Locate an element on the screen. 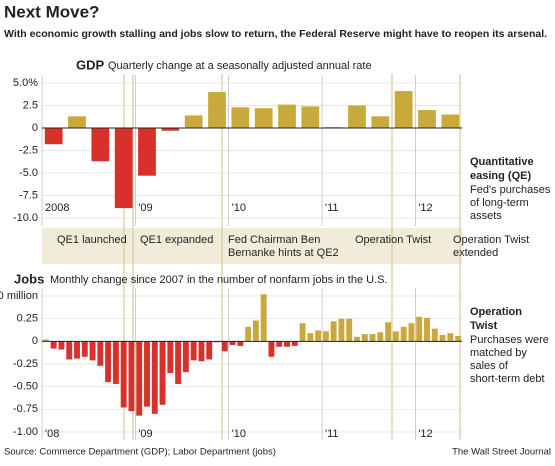 Image resolution: width=555 pixels, height=466 pixels. y-tick-label: -0.75 is located at coordinates (25, 409).